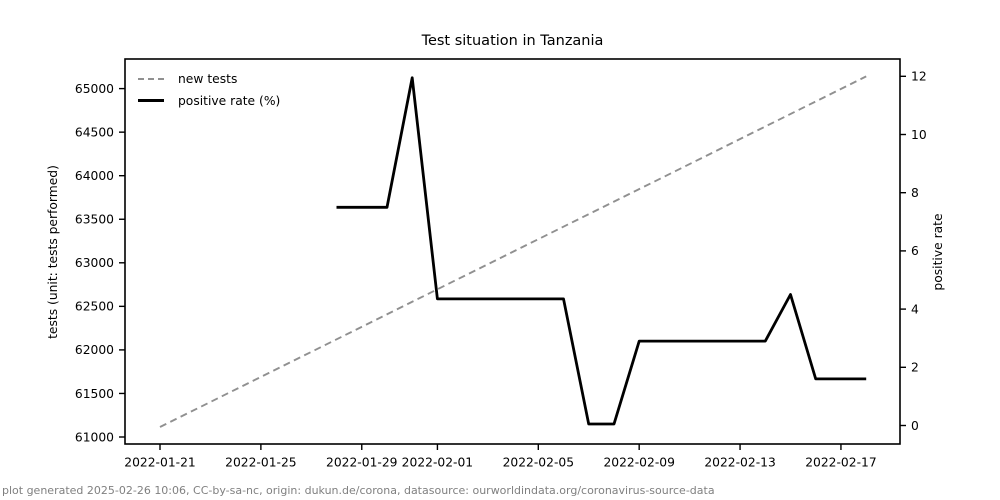  Describe the element at coordinates (260, 463) in the screenshot. I see `x-tick-label: 2022-01-25` at that location.